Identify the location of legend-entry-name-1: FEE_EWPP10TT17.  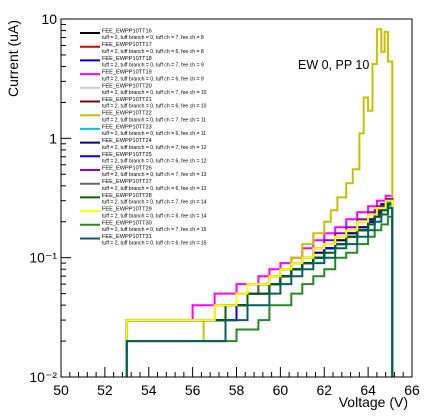
(127, 45).